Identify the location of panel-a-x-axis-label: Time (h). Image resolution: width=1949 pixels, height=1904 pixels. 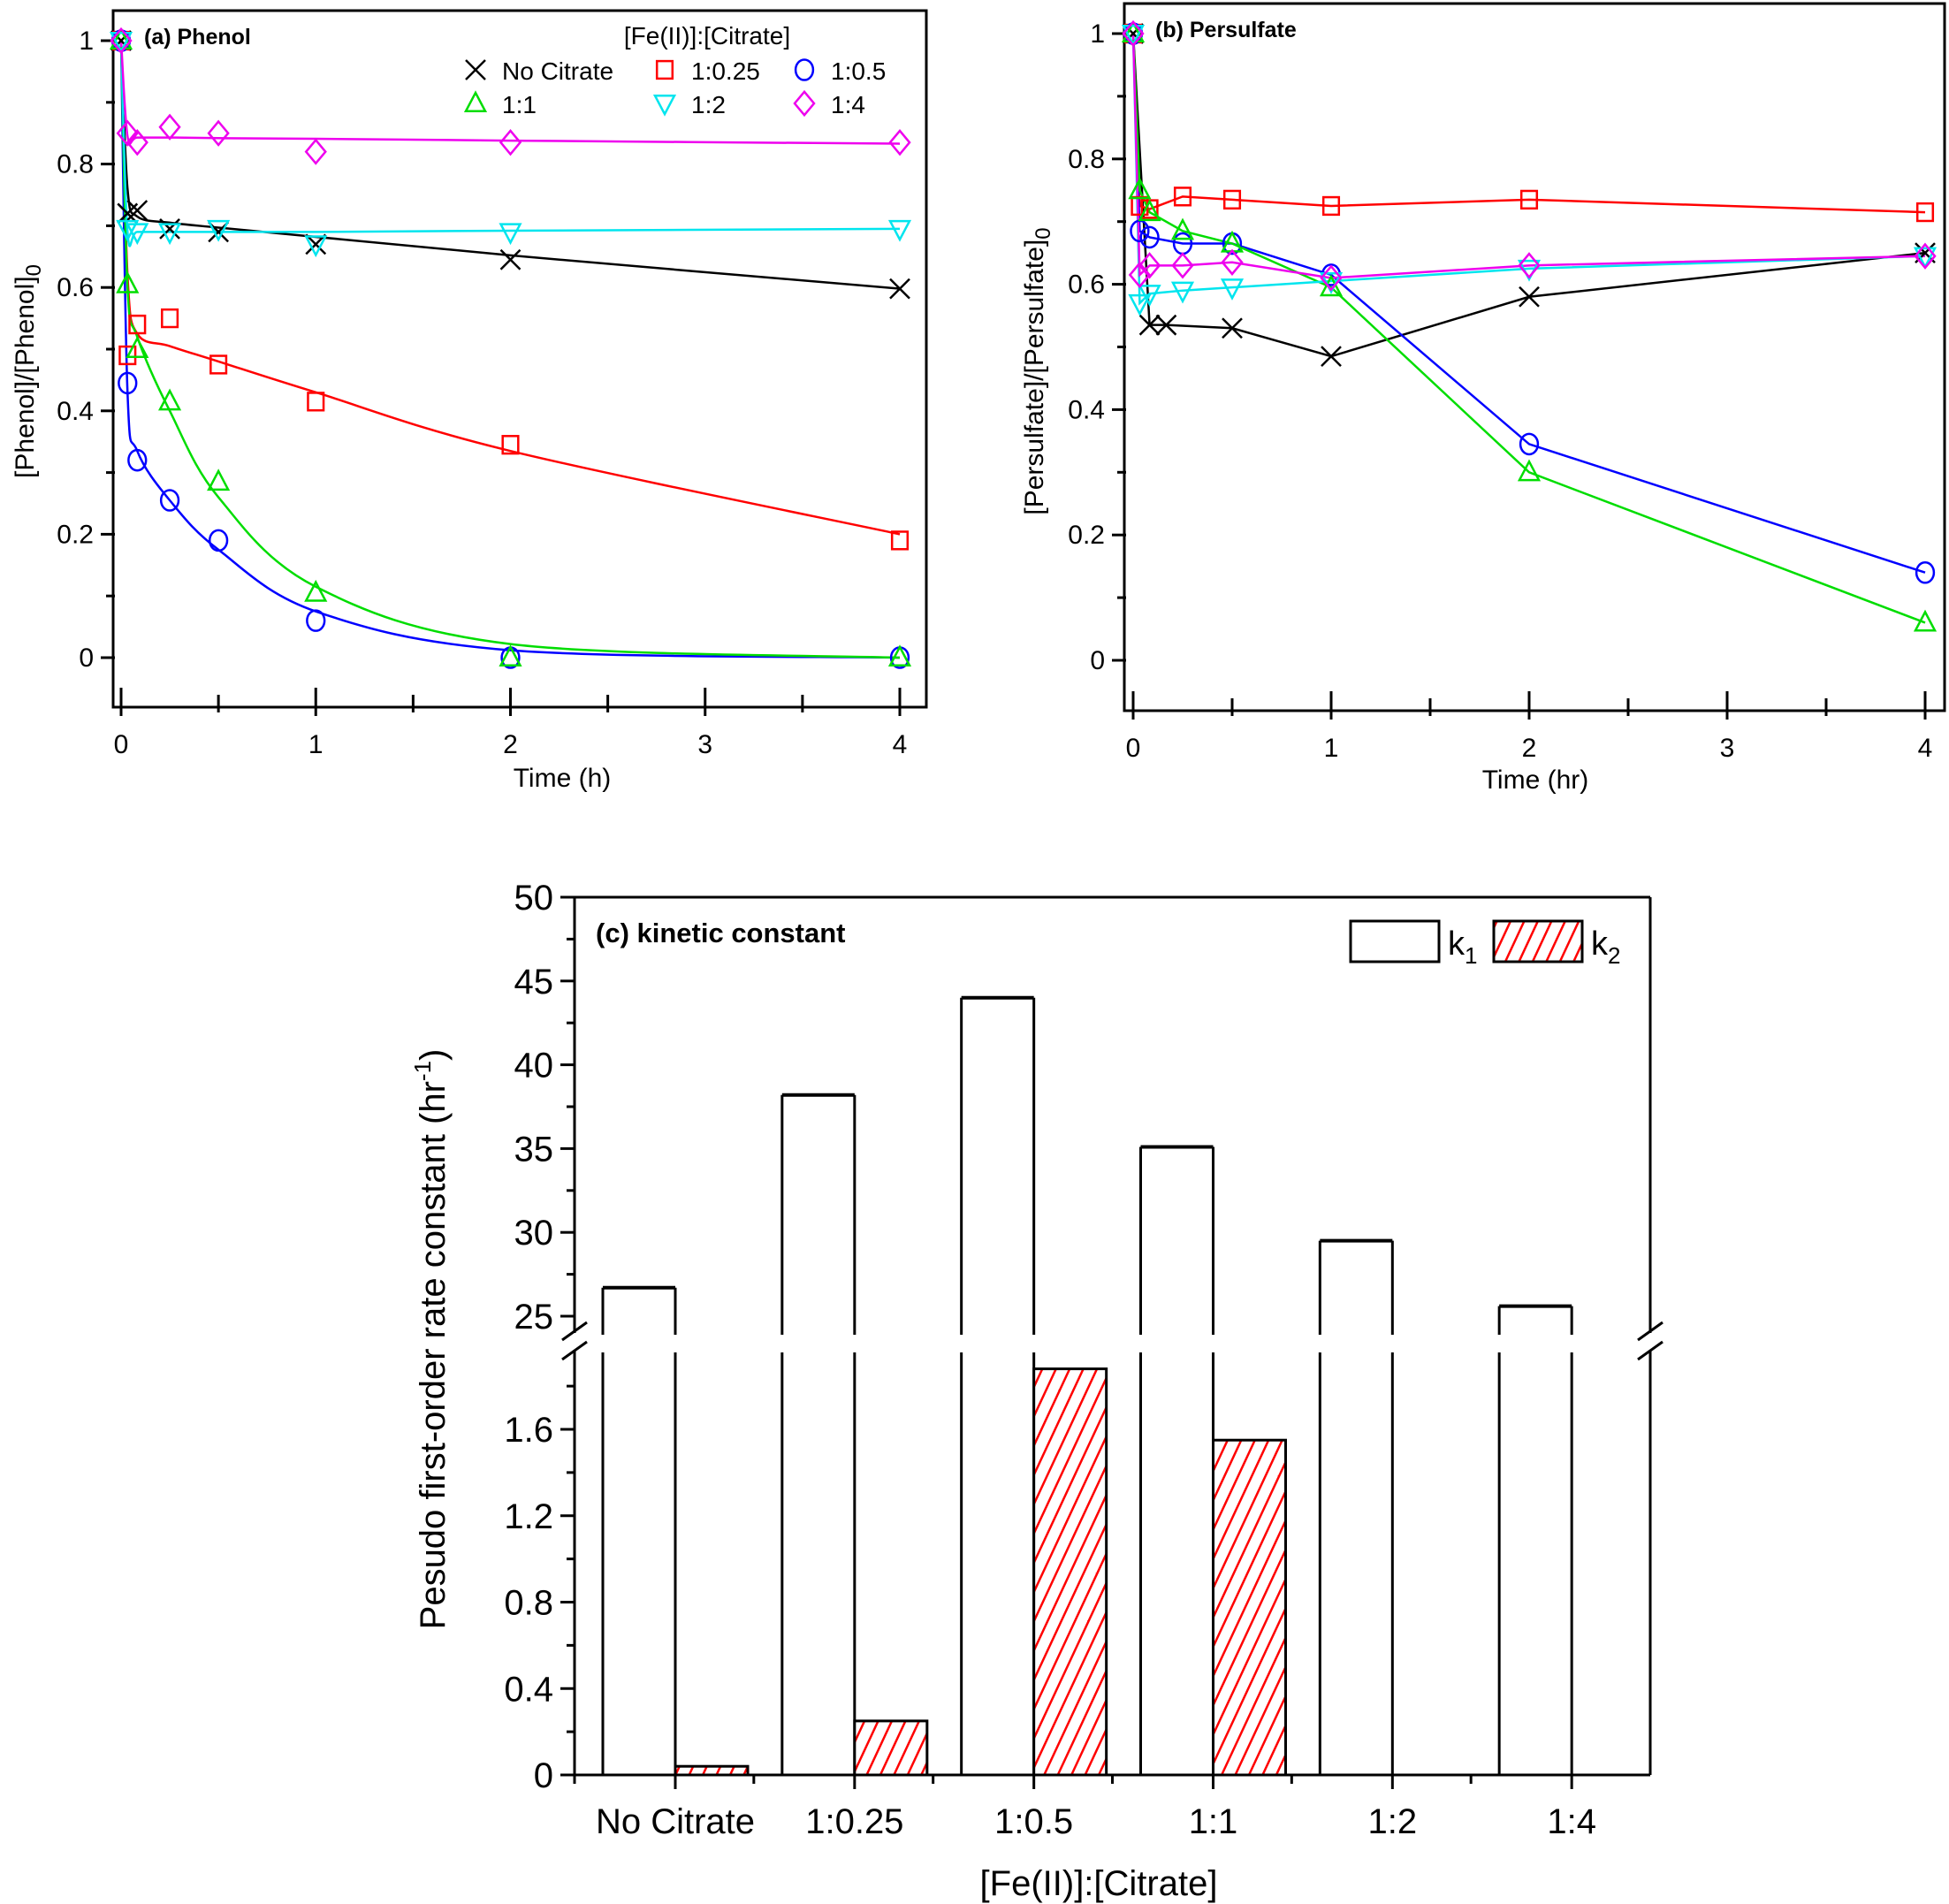
(563, 778).